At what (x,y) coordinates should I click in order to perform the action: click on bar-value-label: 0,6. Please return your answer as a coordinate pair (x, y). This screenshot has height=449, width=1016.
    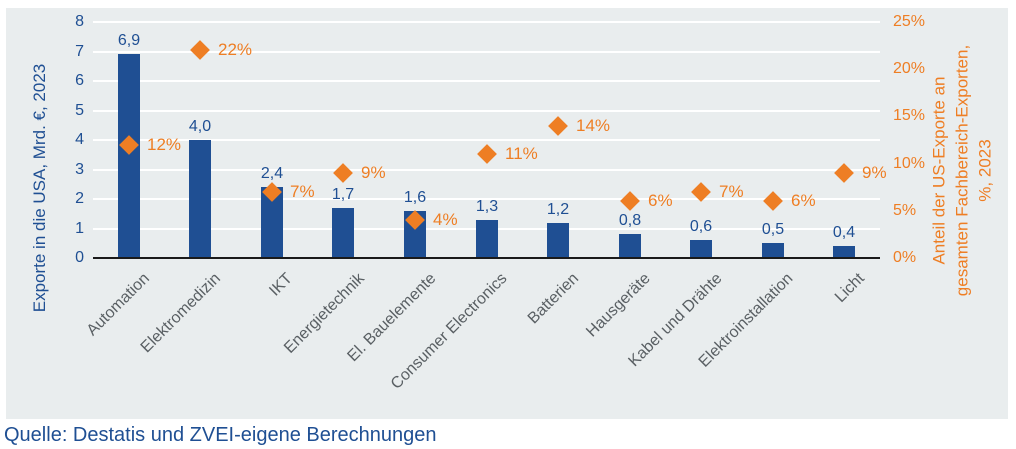
    Looking at the image, I should click on (701, 226).